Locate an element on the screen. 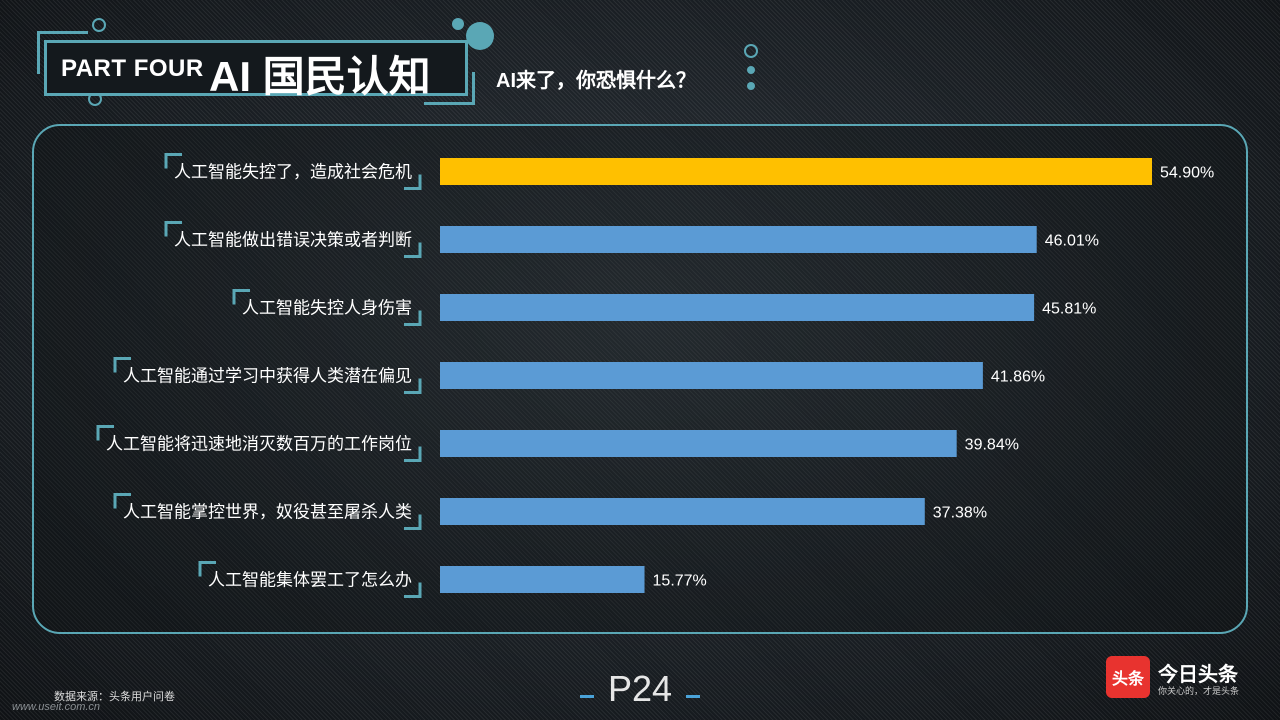  category-label: 人工智能失控人身伤害 is located at coordinates (327, 309).